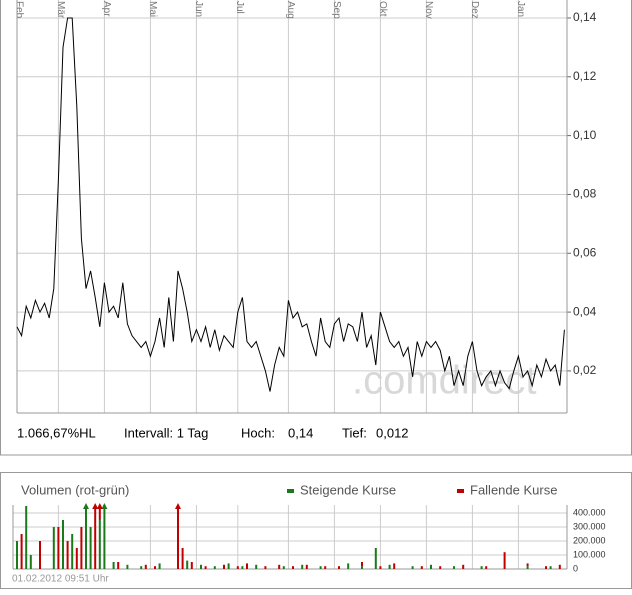  Describe the element at coordinates (585, 311) in the screenshot. I see `y-tick-label: 0,04` at that location.